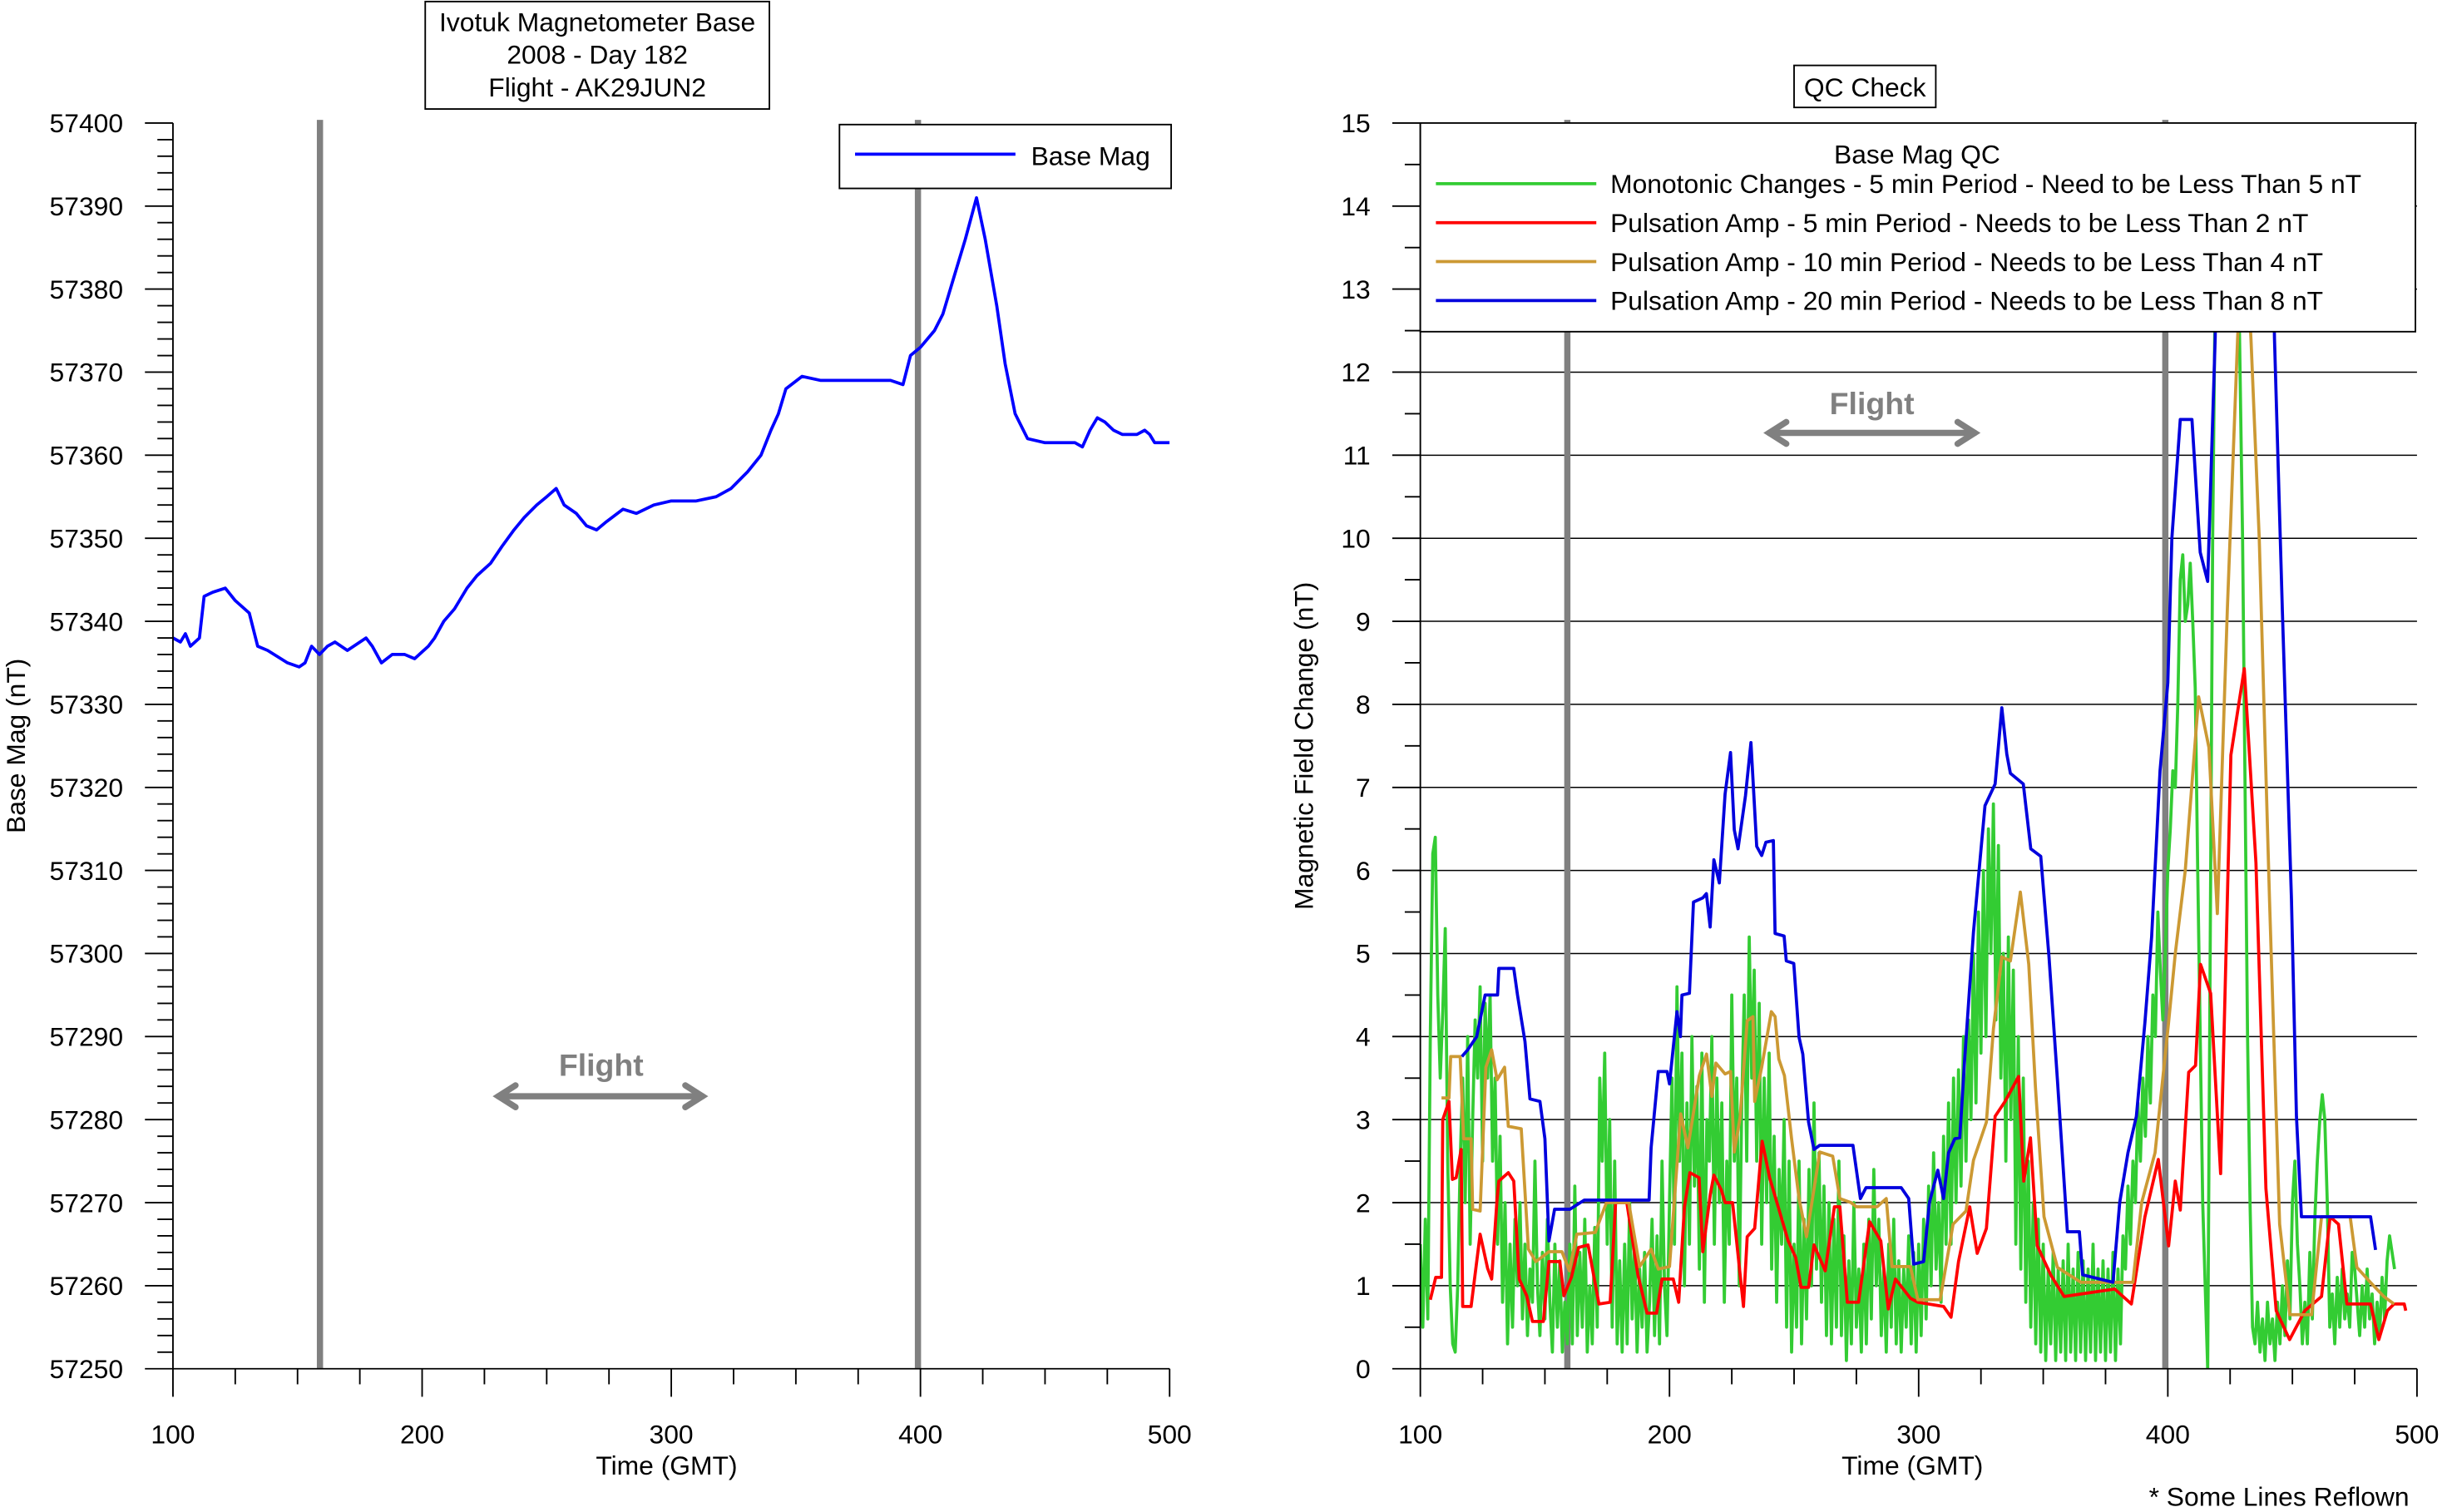 This screenshot has height=1512, width=2442. What do you see at coordinates (1357, 456) in the screenshot?
I see `y-tick-label: 11` at bounding box center [1357, 456].